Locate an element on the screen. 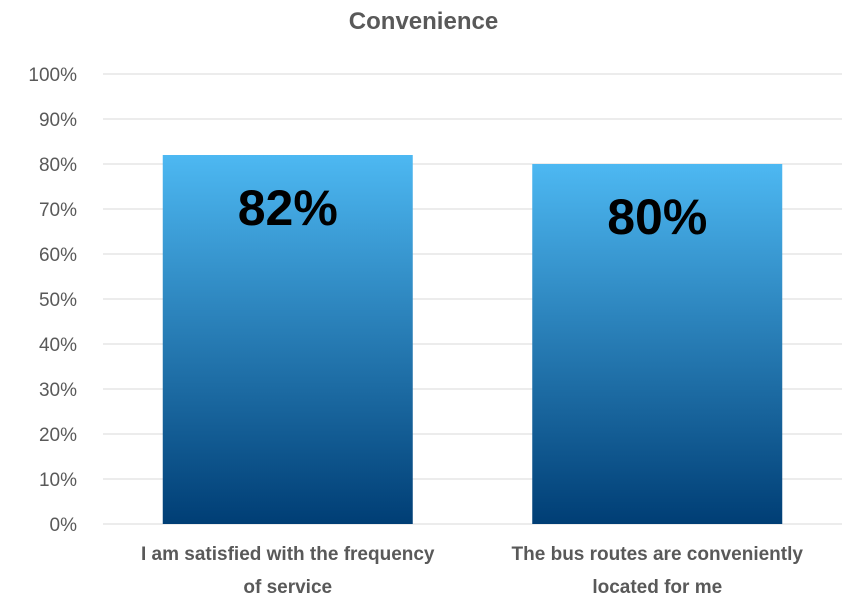  y-tick-label: 60% is located at coordinates (58, 255).